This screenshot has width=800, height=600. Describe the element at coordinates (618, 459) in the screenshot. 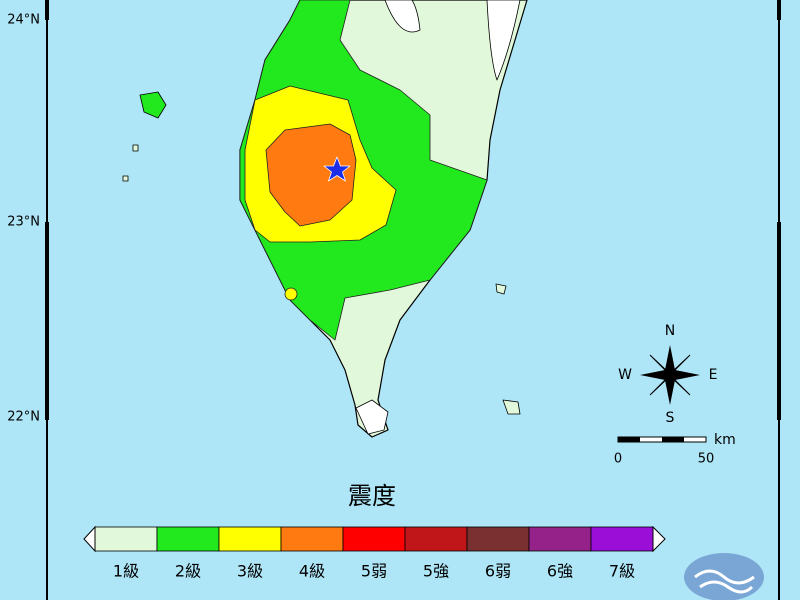

I see `scale-label: 0` at that location.